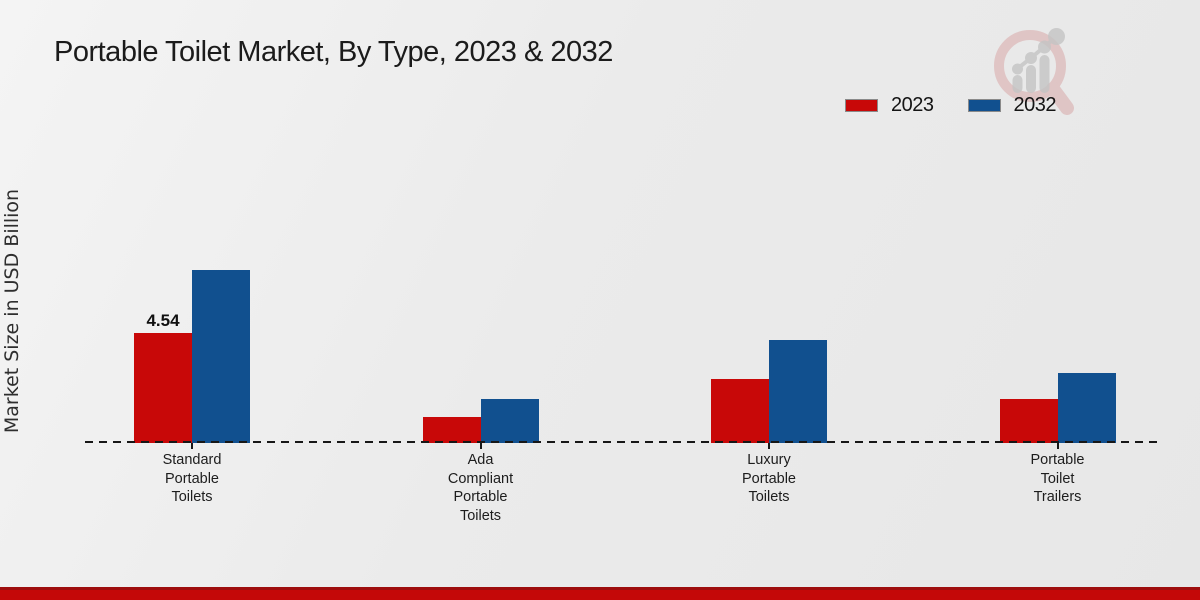 The height and width of the screenshot is (600, 1200). I want to click on category-label: Portable Toilet Trailers, so click(1057, 478).